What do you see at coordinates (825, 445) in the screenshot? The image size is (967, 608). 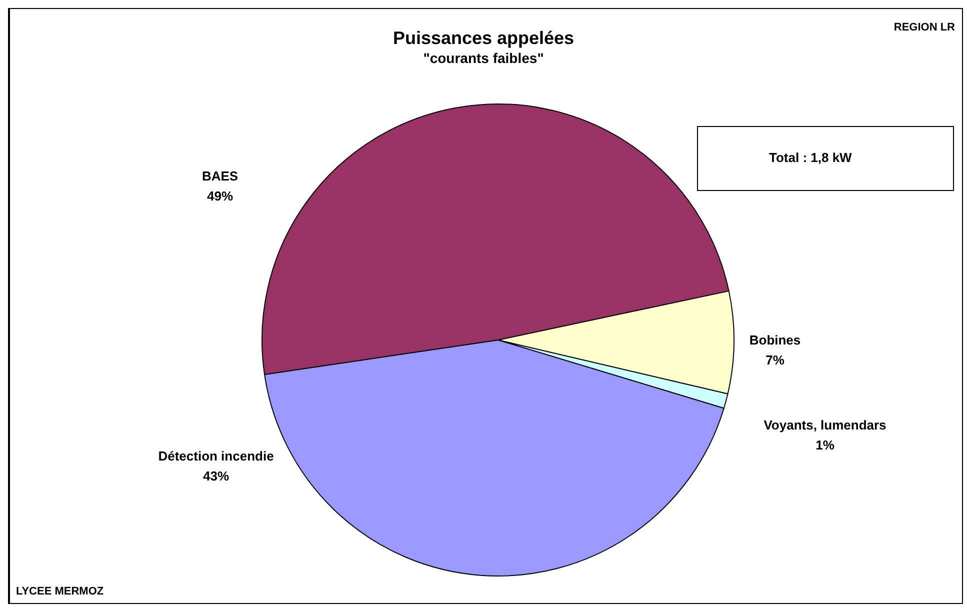 I see `data-label: 1%` at bounding box center [825, 445].